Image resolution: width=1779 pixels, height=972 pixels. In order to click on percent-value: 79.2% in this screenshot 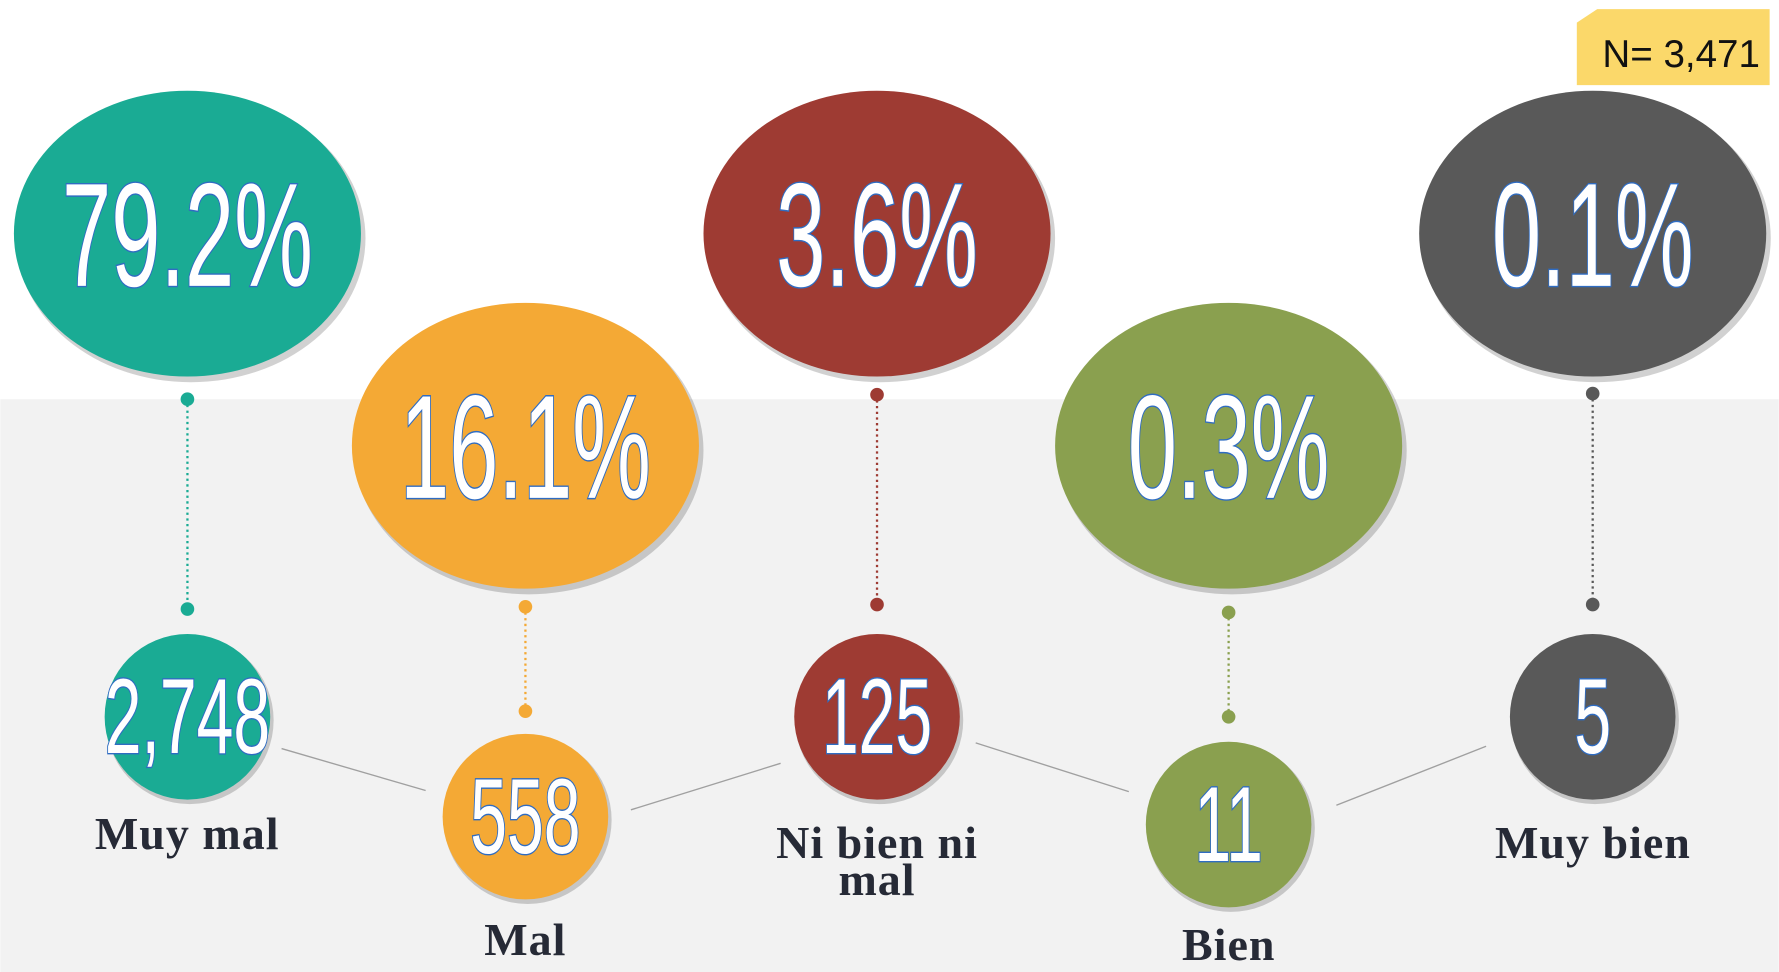, I will do `click(187, 234)`.